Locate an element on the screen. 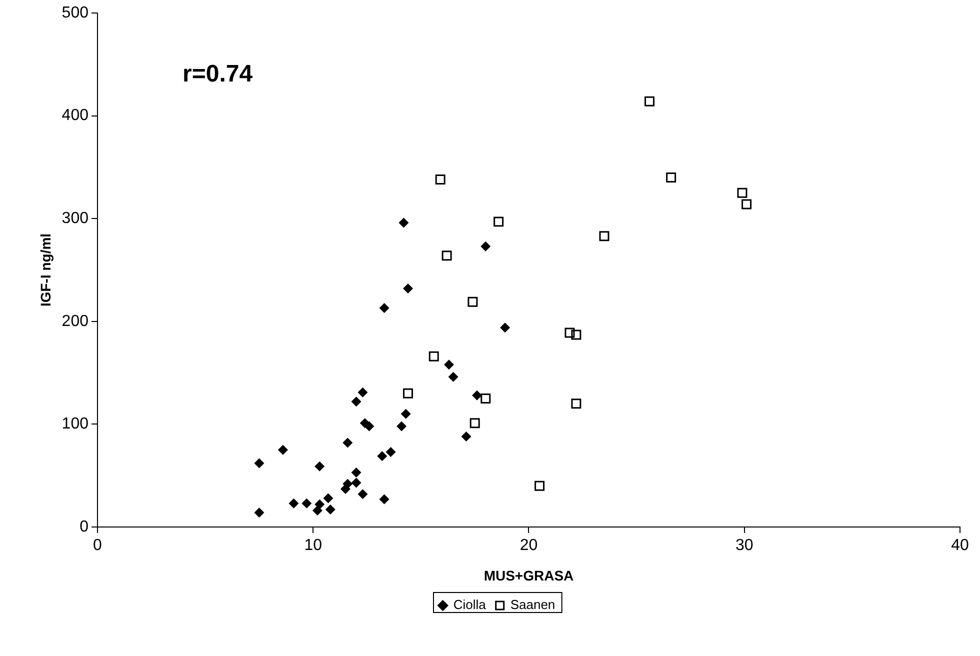 The image size is (980, 656). legend-label: Saanen is located at coordinates (533, 604).